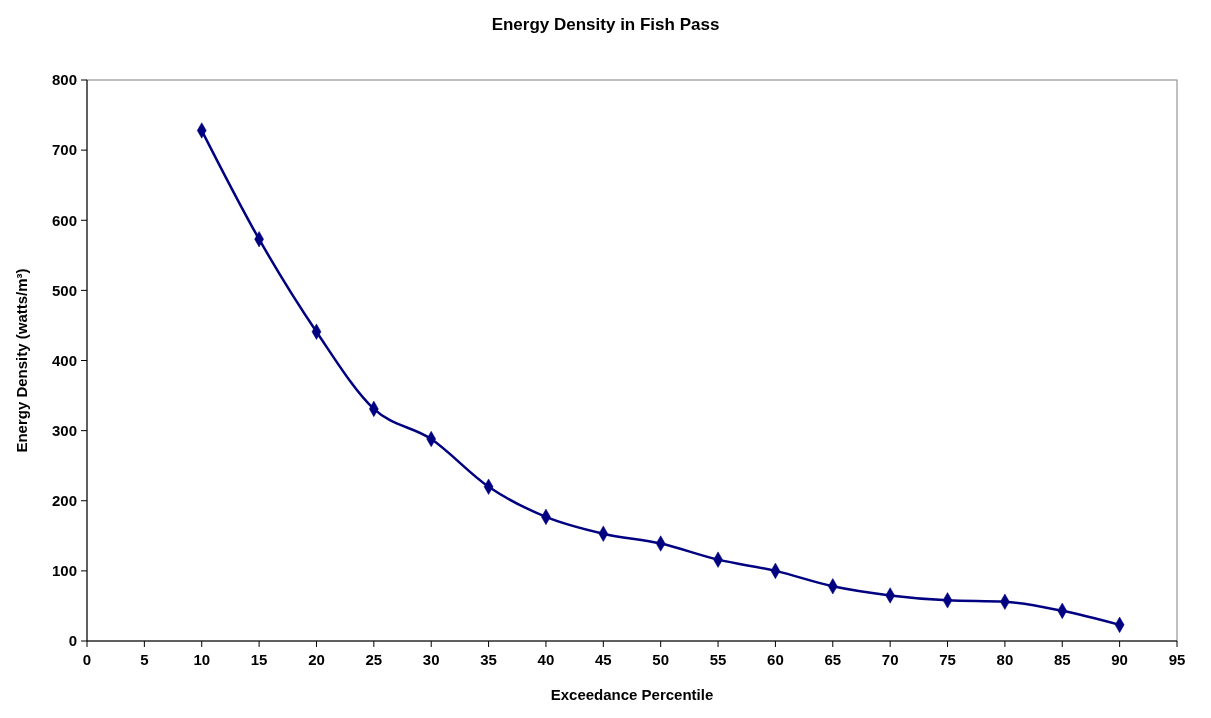 The height and width of the screenshot is (718, 1211). I want to click on x-tick-label: 95, so click(1177, 659).